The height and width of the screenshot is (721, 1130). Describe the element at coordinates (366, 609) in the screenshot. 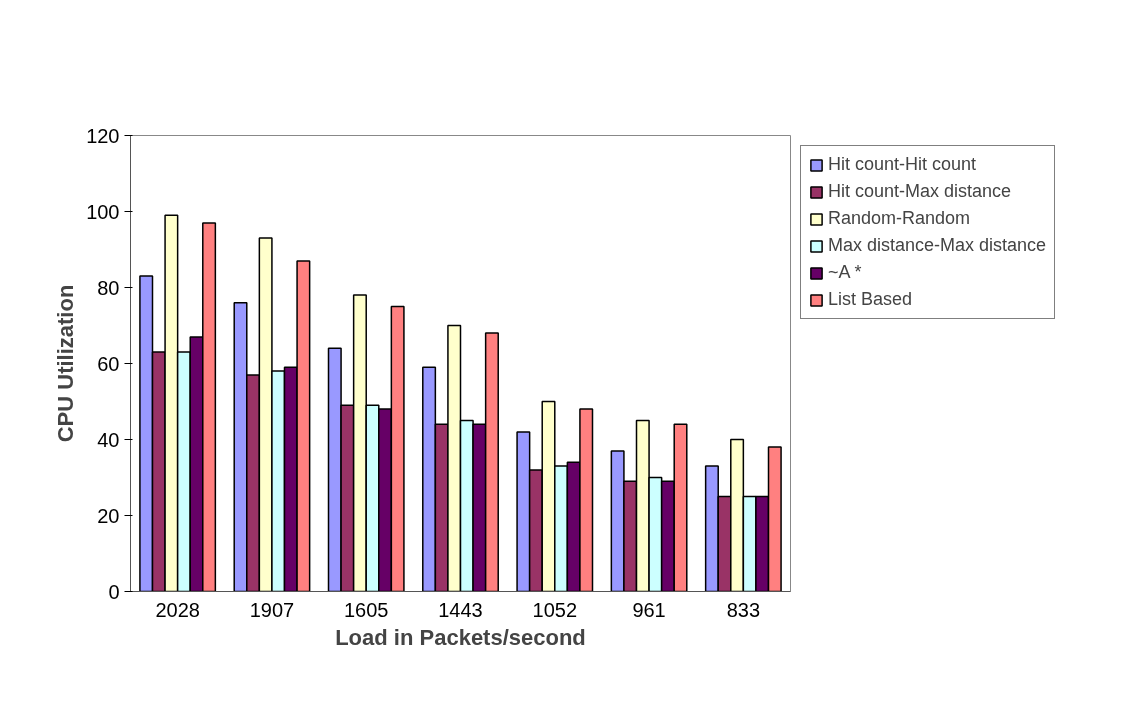

I see `x-tick-label: 1605` at that location.